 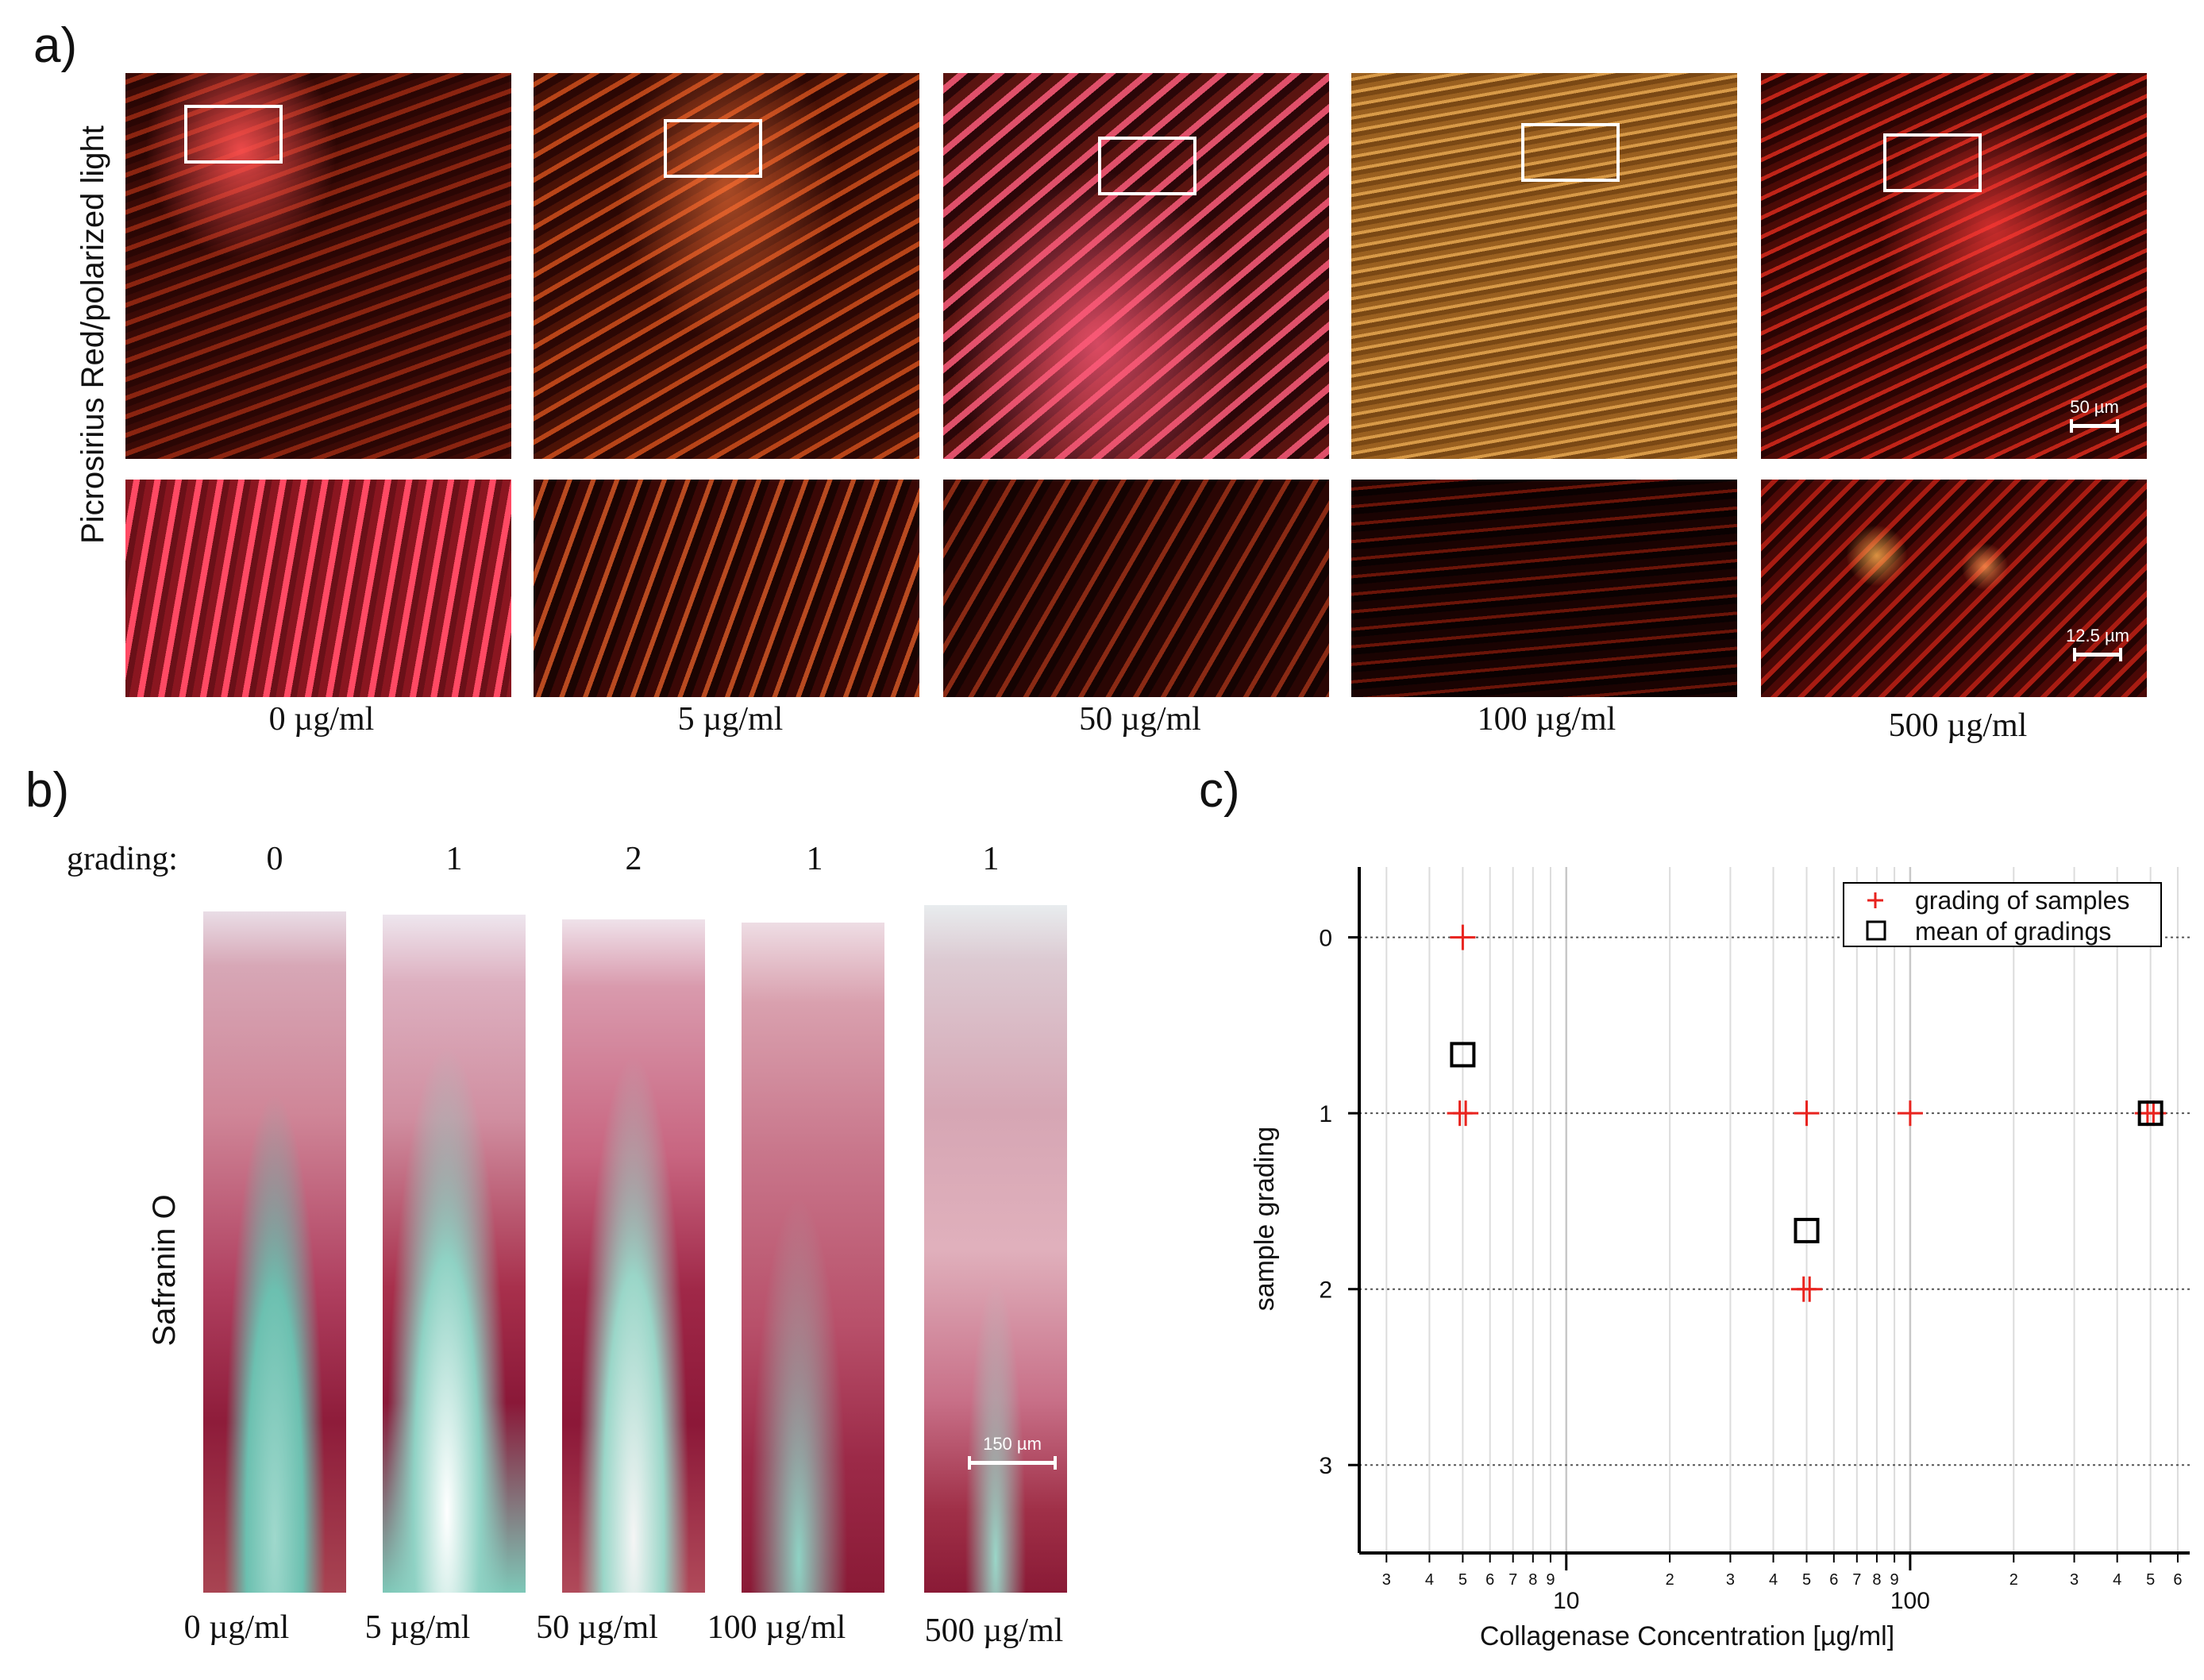 I want to click on panel-a-ylabel: Picrosirius Red/polarized light, so click(x=92, y=334).